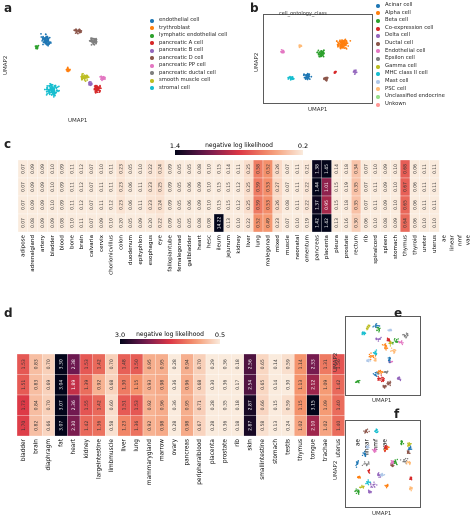 This screenshot has width=474, height=530. What do you see at coordinates (347, 187) in the screenshot?
I see `cell-value-label: 0.19` at bounding box center [347, 187].